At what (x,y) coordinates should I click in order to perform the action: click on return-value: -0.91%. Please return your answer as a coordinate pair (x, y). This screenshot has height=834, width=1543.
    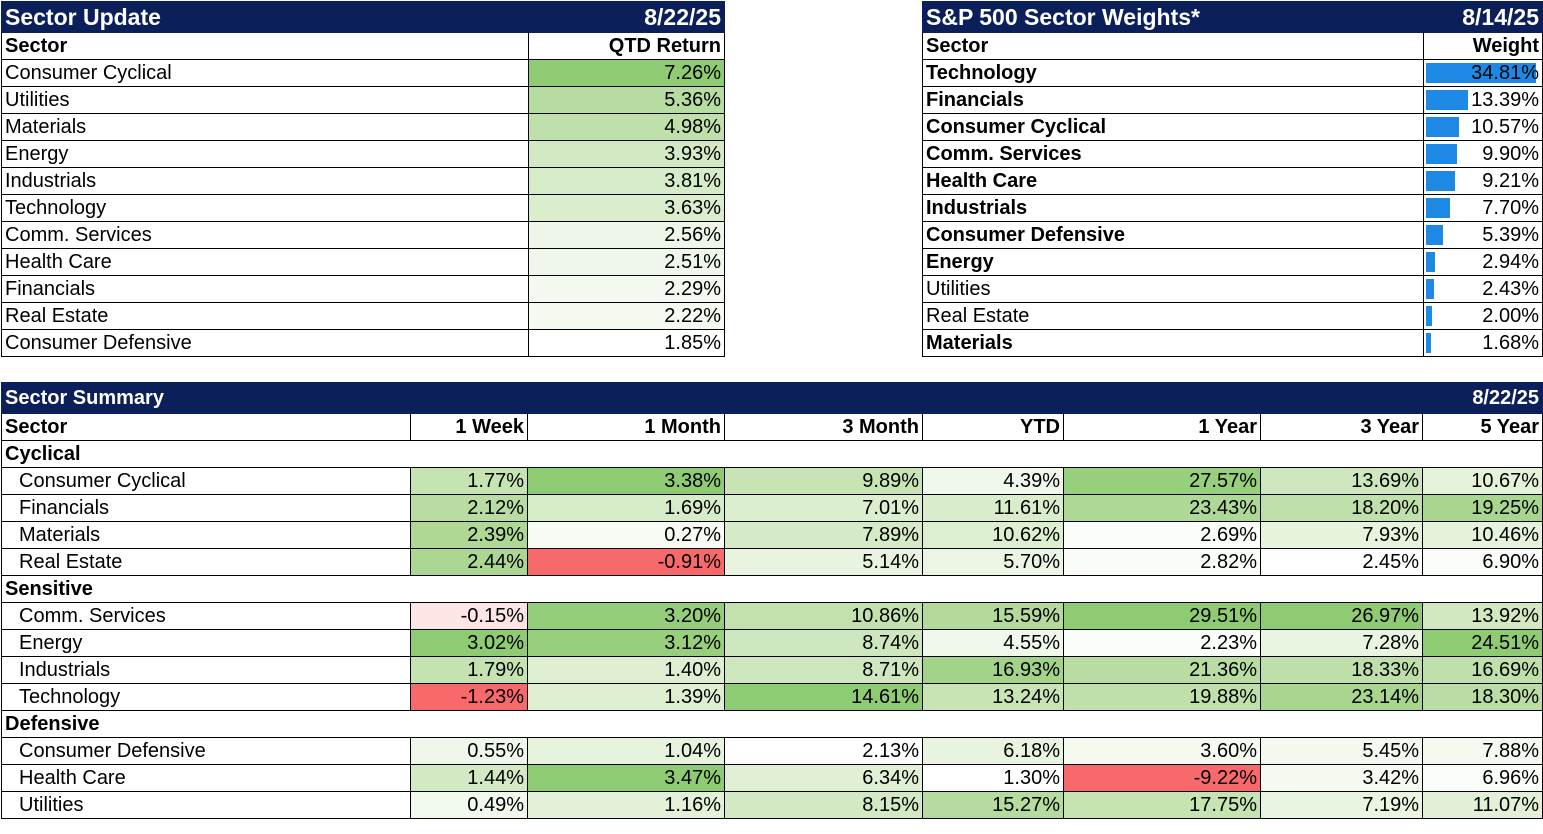
    Looking at the image, I should click on (626, 562).